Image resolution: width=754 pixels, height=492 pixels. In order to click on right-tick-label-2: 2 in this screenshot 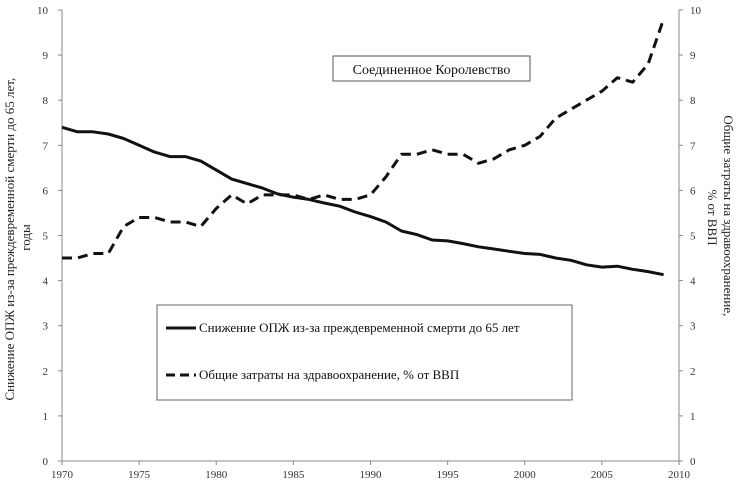, I will do `click(693, 372)`.